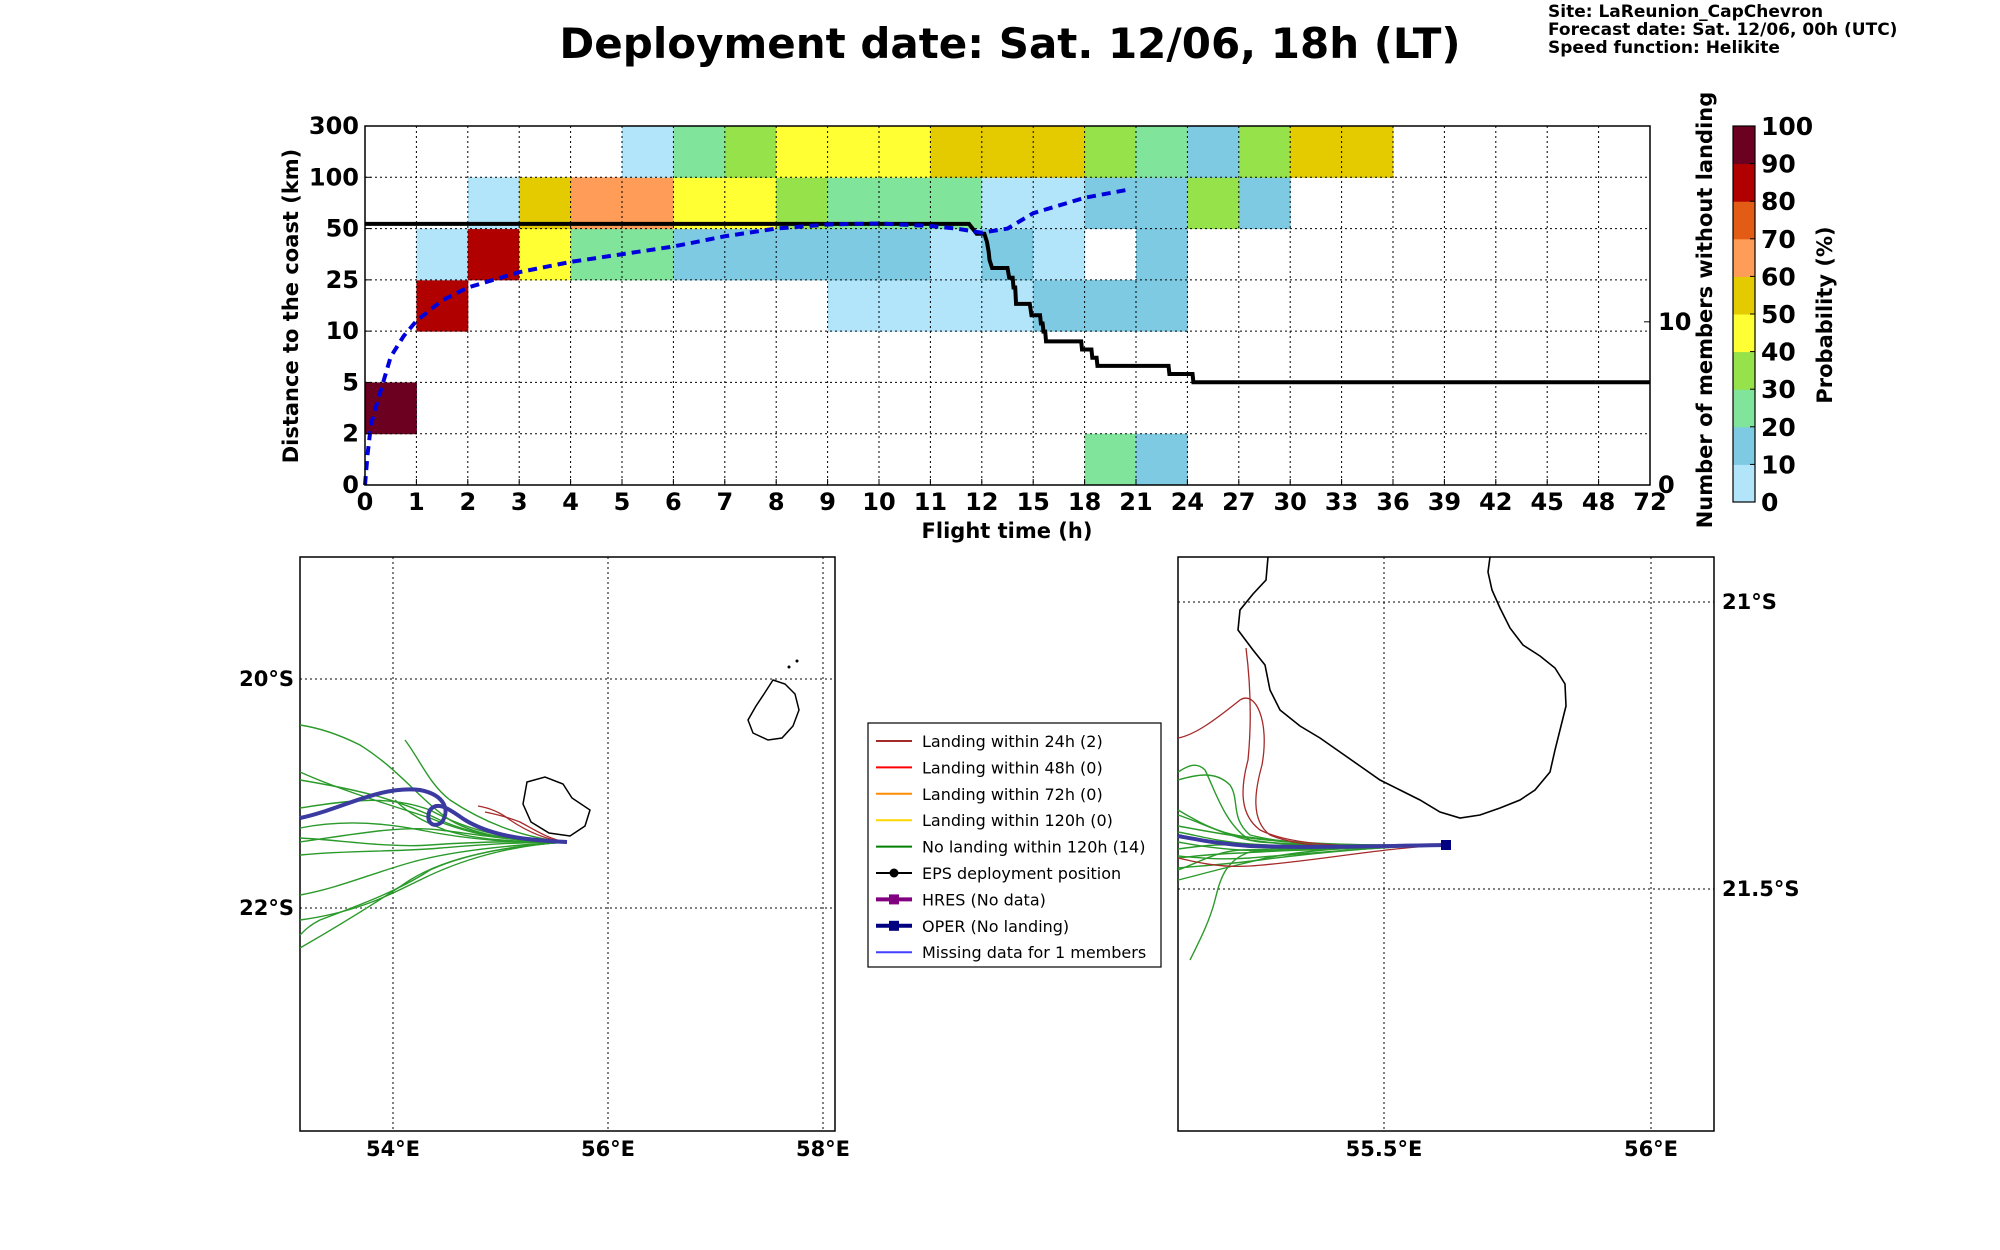 Image resolution: width=2000 pixels, height=1250 pixels. What do you see at coordinates (827, 502) in the screenshot?
I see `x-tick-label: 9` at bounding box center [827, 502].